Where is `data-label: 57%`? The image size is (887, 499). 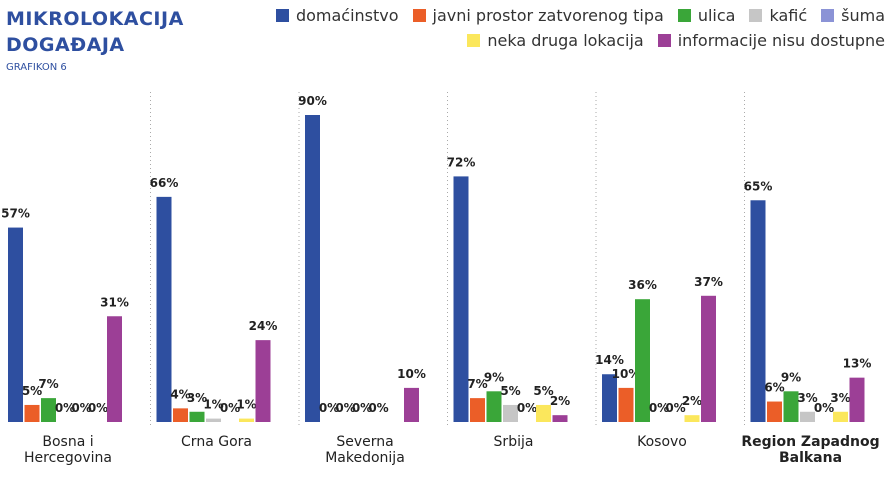 data-label: 57% is located at coordinates (15, 214).